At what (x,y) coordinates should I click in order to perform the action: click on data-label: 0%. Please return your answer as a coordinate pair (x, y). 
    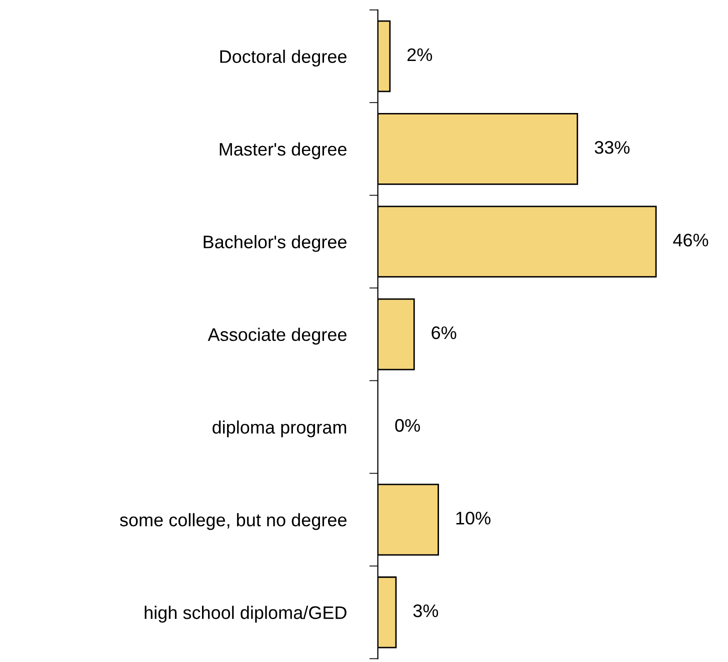
    Looking at the image, I should click on (407, 425).